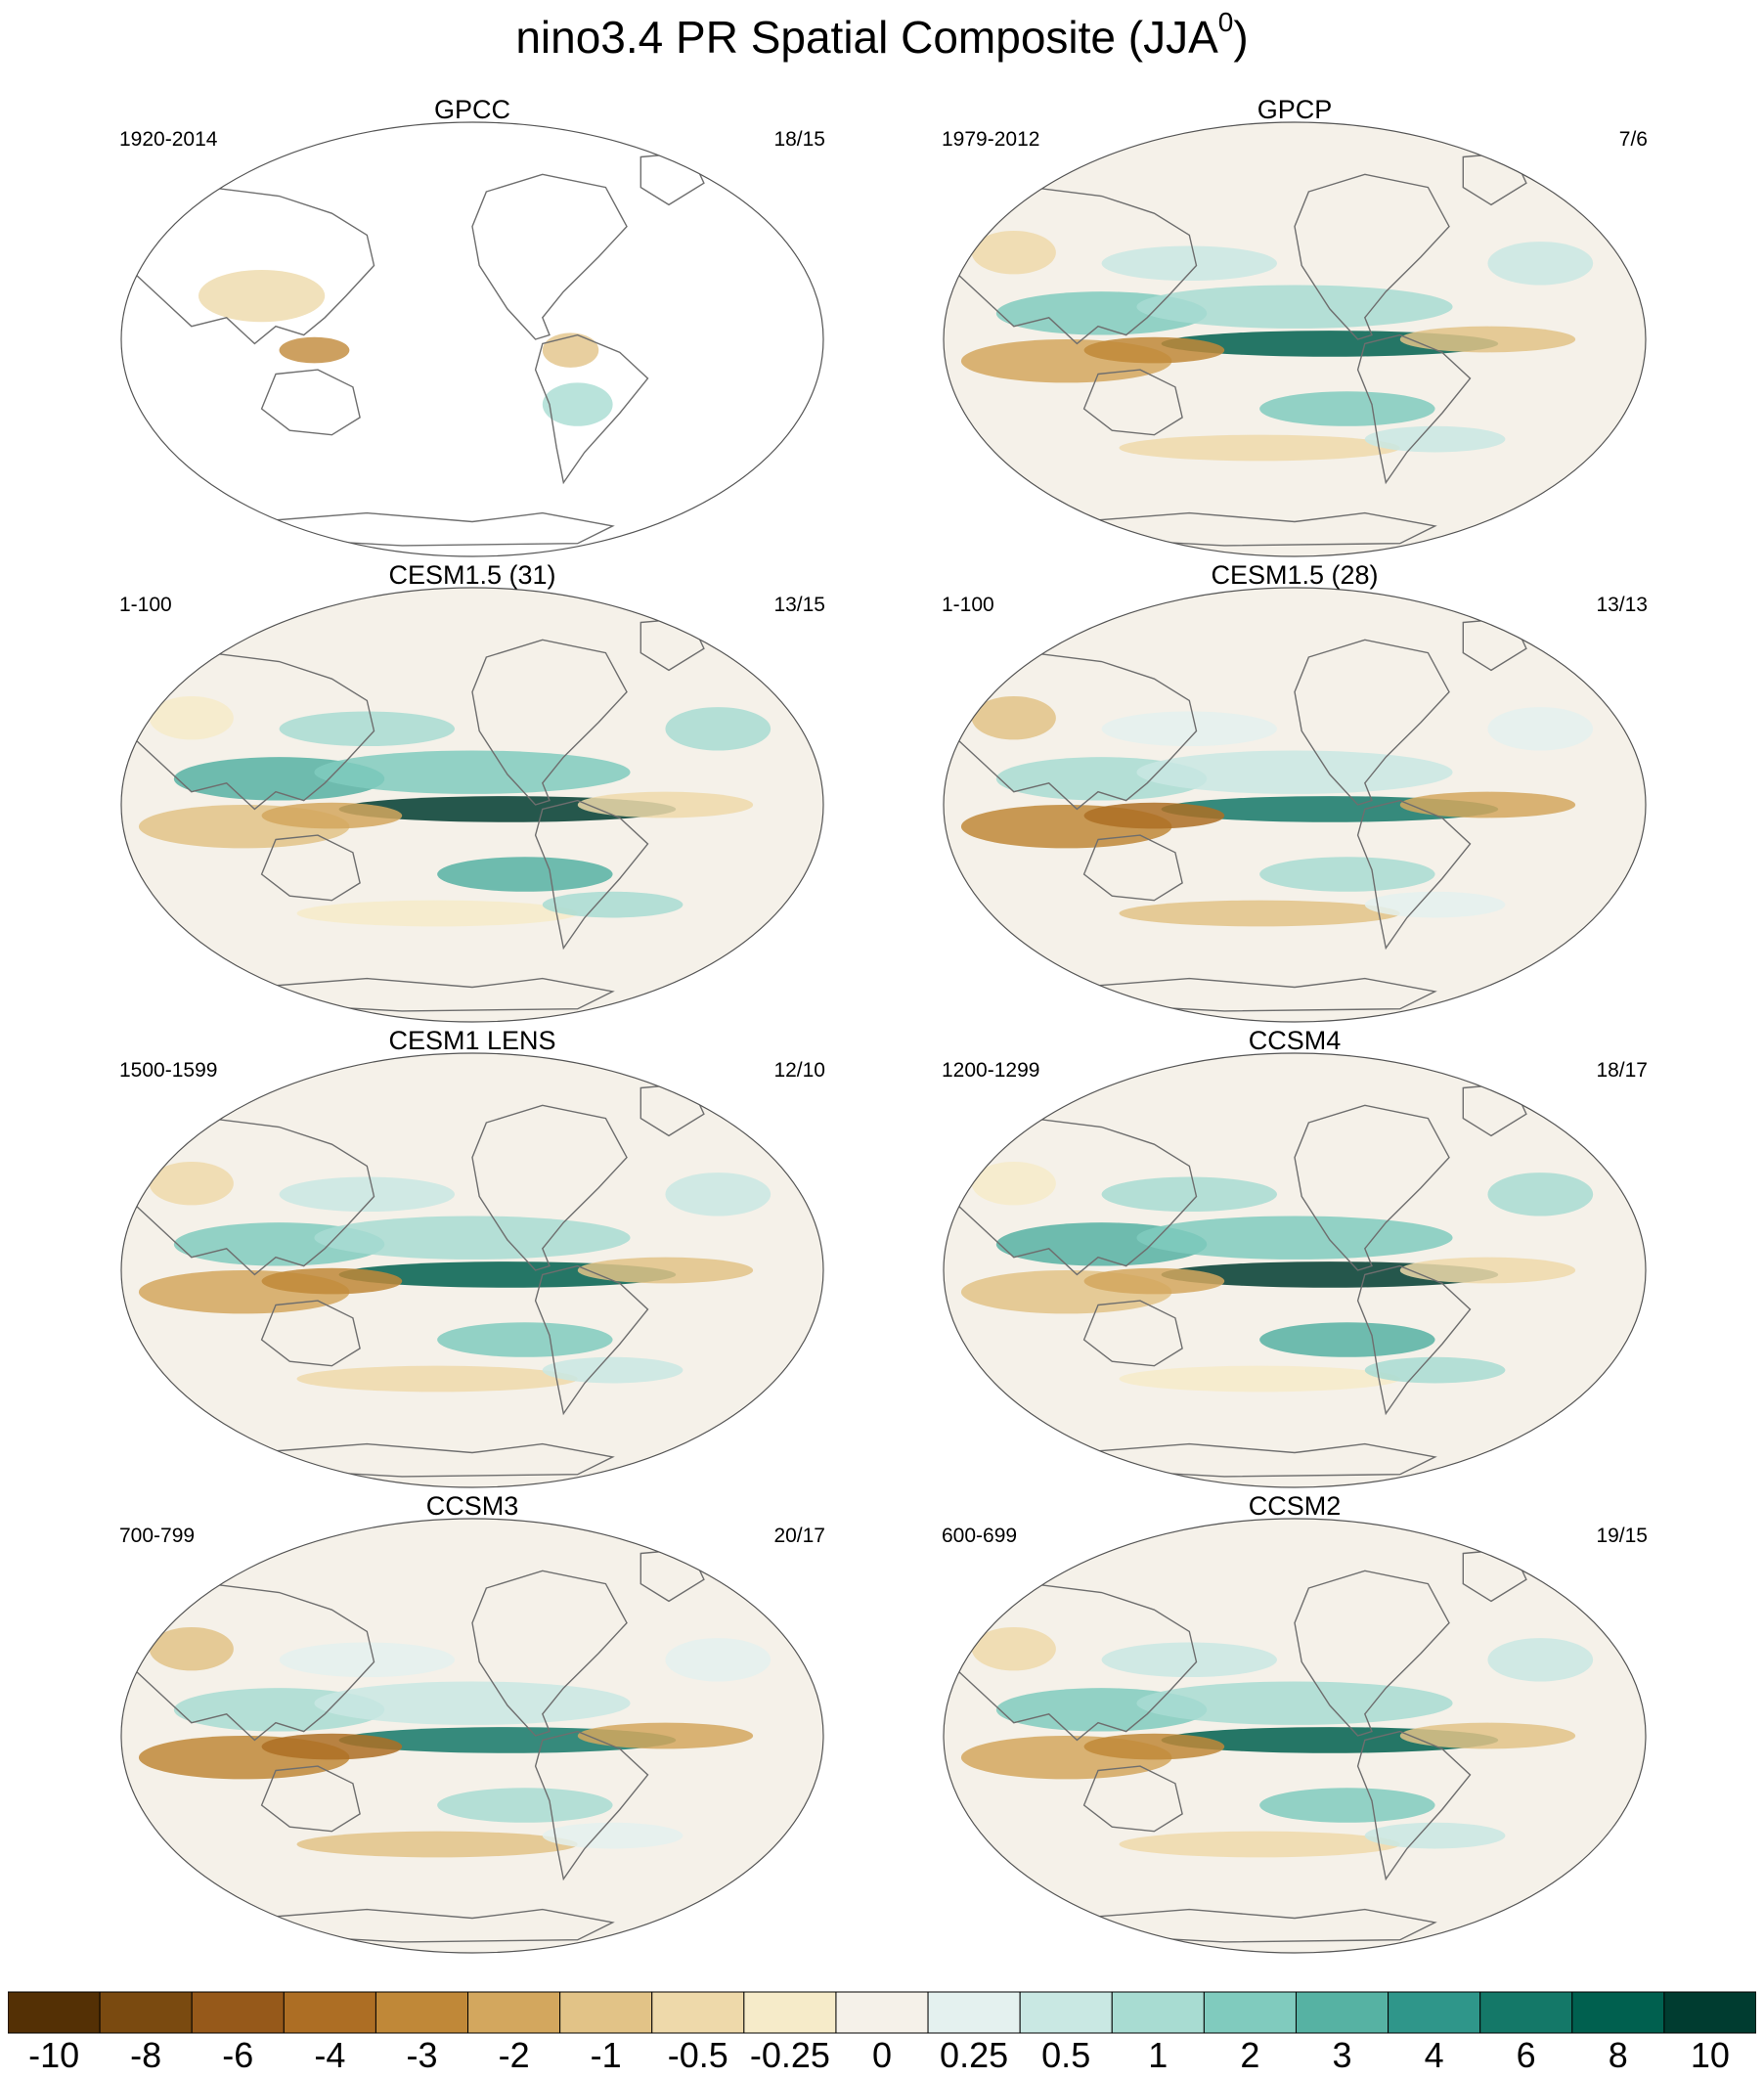  What do you see at coordinates (799, 1070) in the screenshot?
I see `panel-count: 12/10` at bounding box center [799, 1070].